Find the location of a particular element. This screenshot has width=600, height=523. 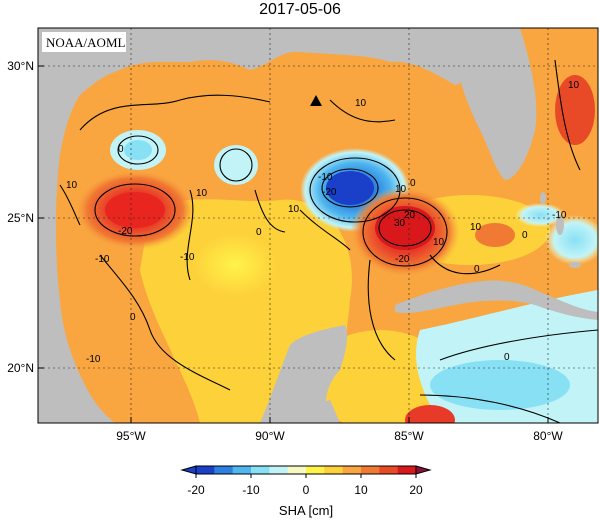

lon-label-95: 95°W is located at coordinates (131, 436).